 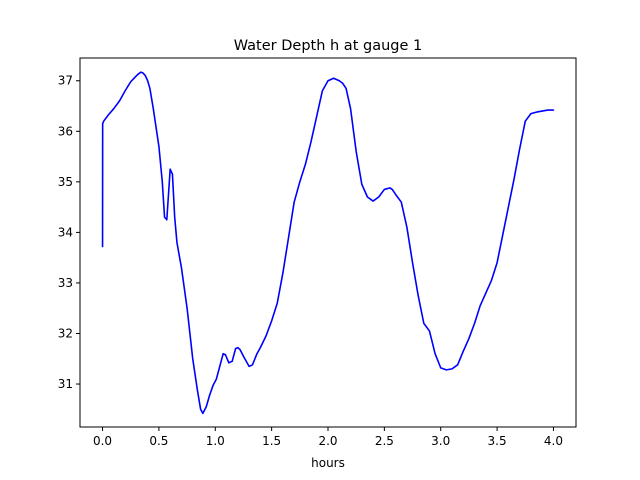 I want to click on x-axis-ticks: 0.0 0.5 1.0 1.5 2.0 2.5 3.0 3.5 4.0, so click(x=328, y=437).